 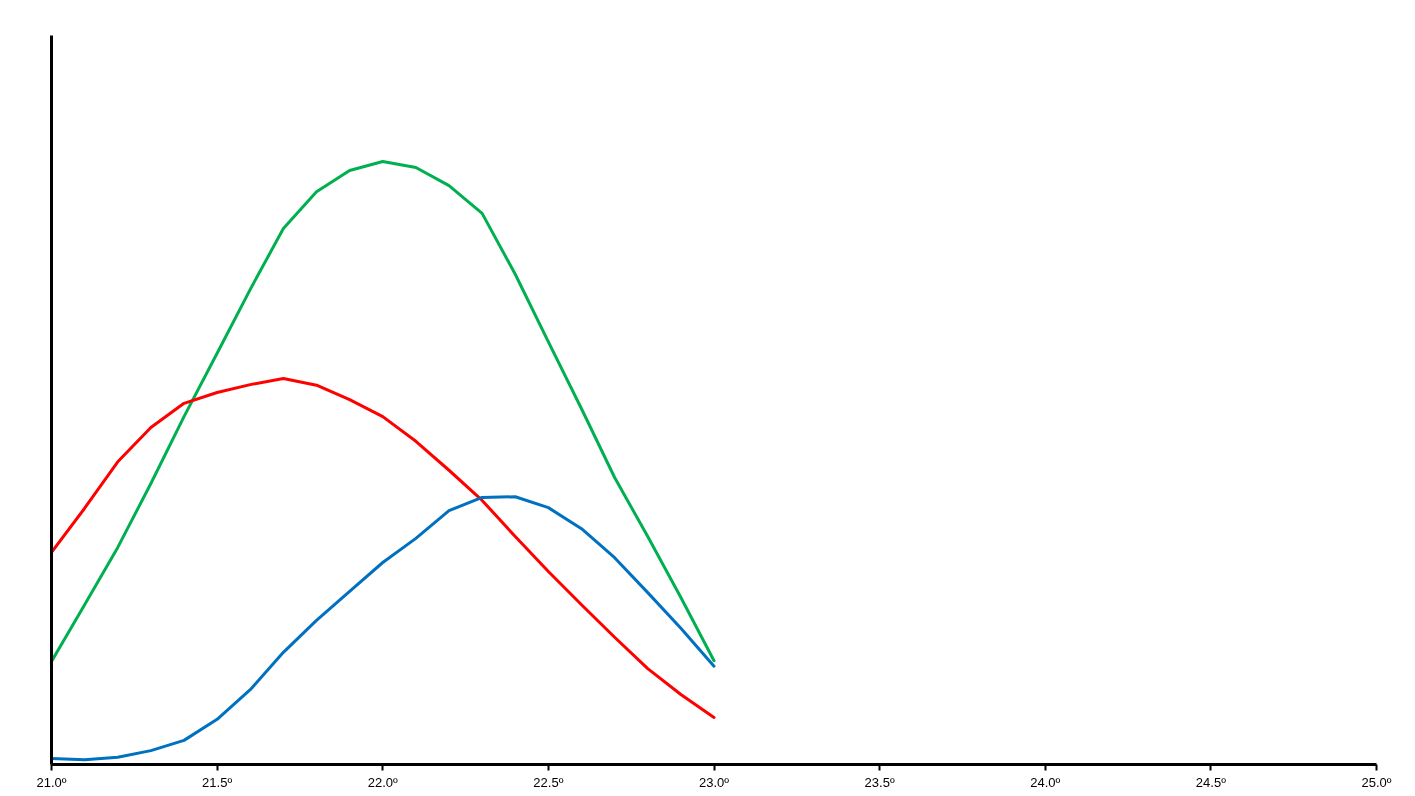 What do you see at coordinates (51, 782) in the screenshot?
I see `x-tick-label: 21.0º` at bounding box center [51, 782].